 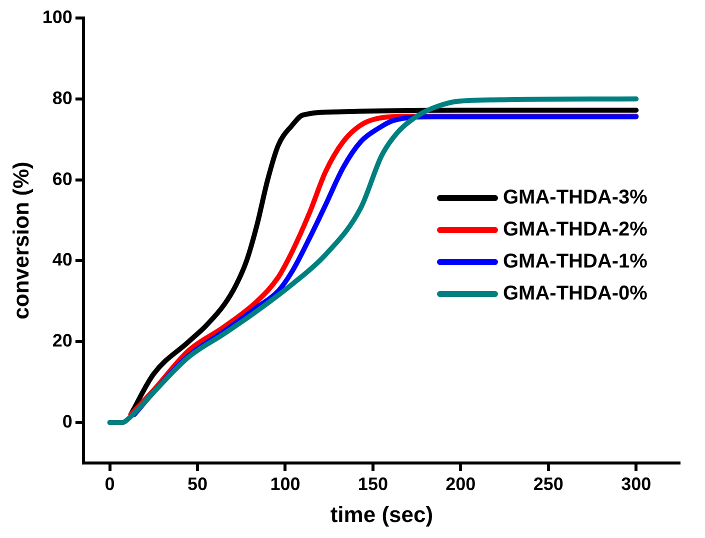 I want to click on y-tick-label: 20, so click(x=62, y=340).